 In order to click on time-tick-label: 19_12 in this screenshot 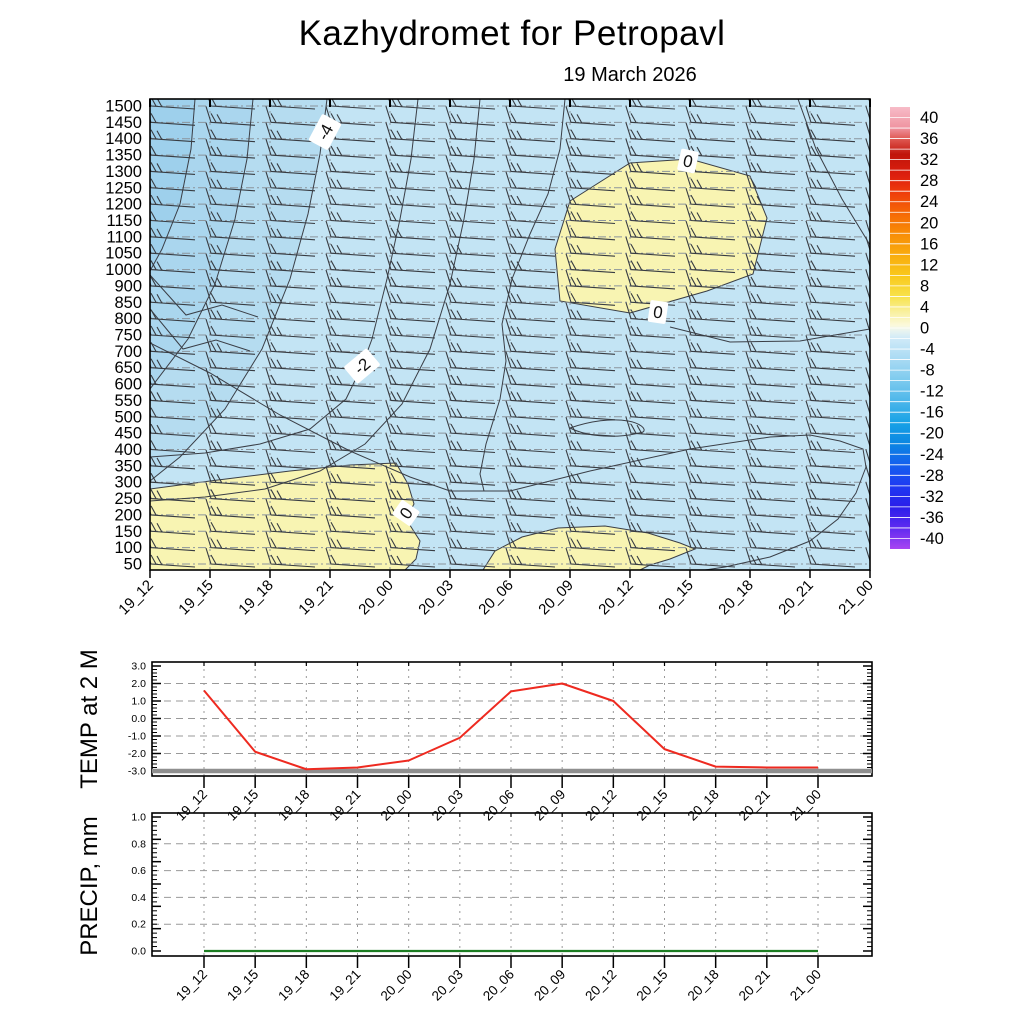, I will do `click(191, 985)`.